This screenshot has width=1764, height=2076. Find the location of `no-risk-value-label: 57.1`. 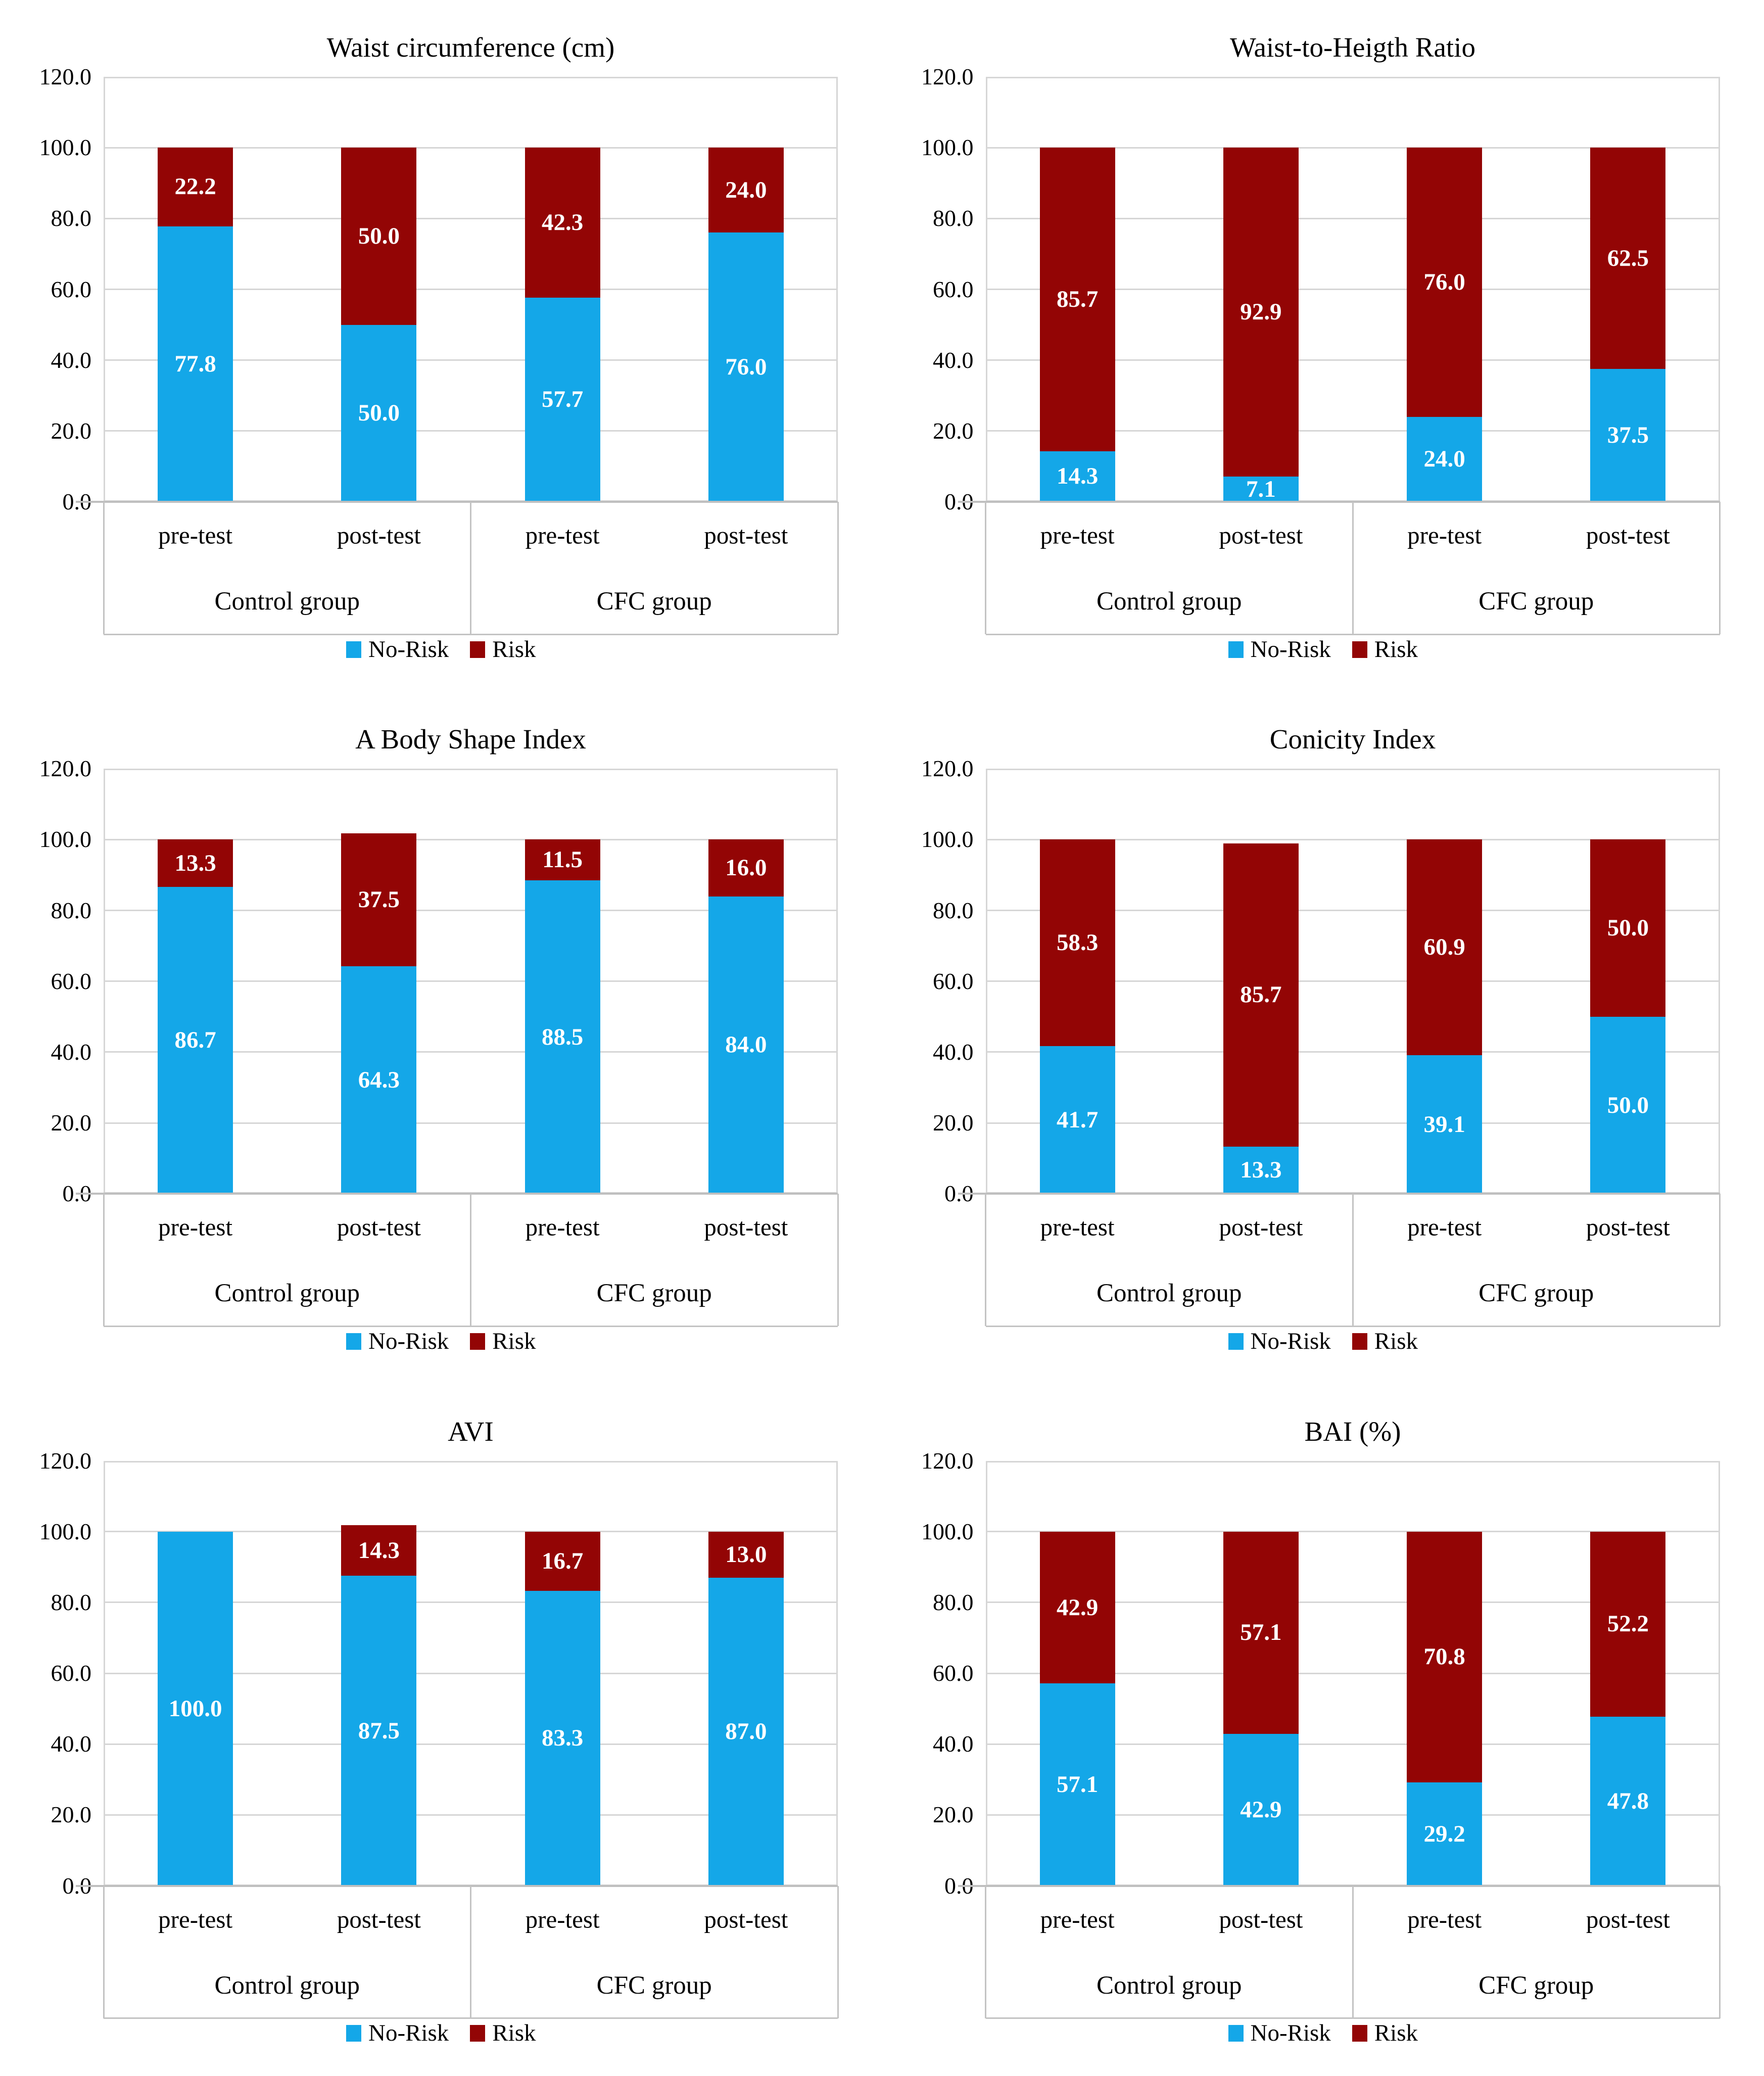

no-risk-value-label: 57.1 is located at coordinates (1078, 1785).